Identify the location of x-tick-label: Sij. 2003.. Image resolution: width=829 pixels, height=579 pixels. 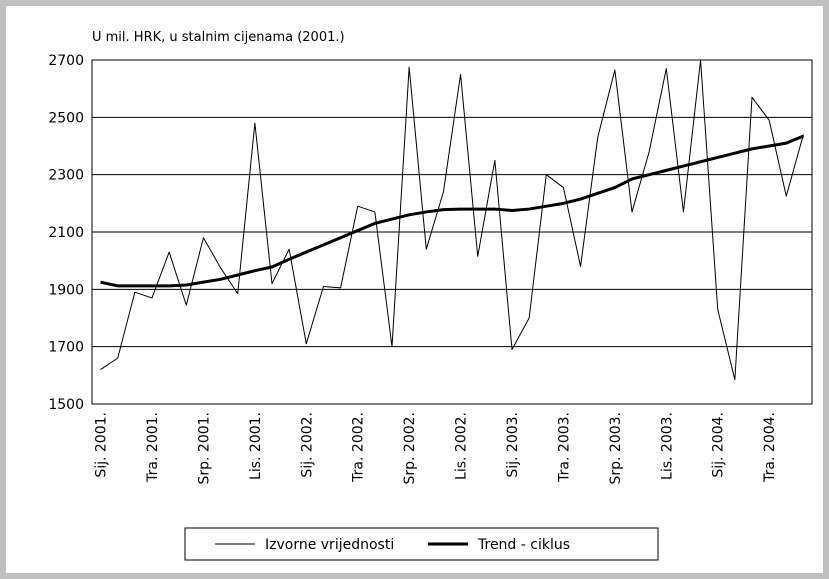
(513, 445).